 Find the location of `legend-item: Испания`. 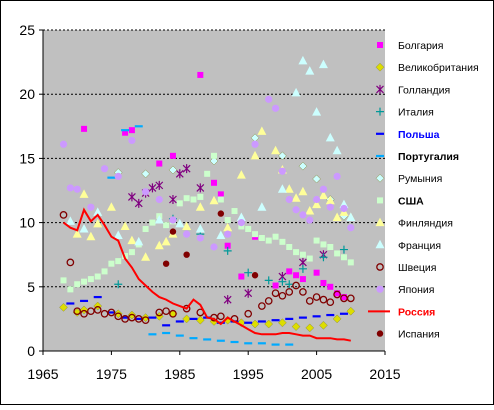

legend-item: Испания is located at coordinates (408, 335).